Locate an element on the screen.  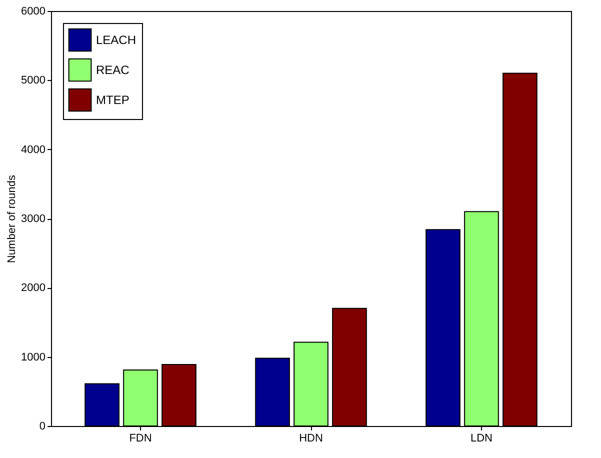
legend-label: MTEP is located at coordinates (113, 100).